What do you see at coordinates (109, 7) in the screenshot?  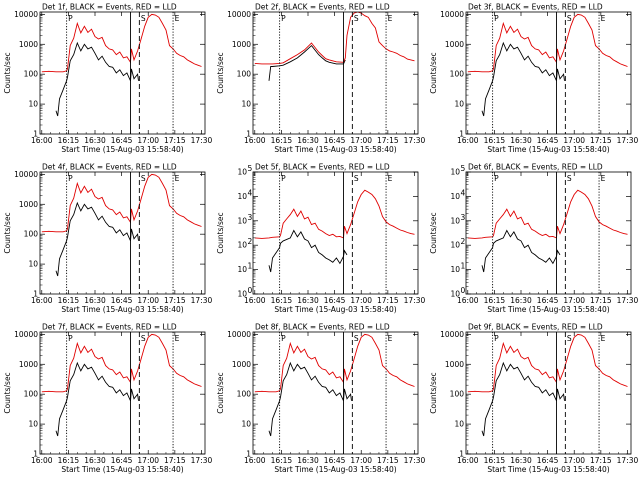 I see `panel-title: Det 1f, BLACK = Events, RED = LLD` at bounding box center [109, 7].